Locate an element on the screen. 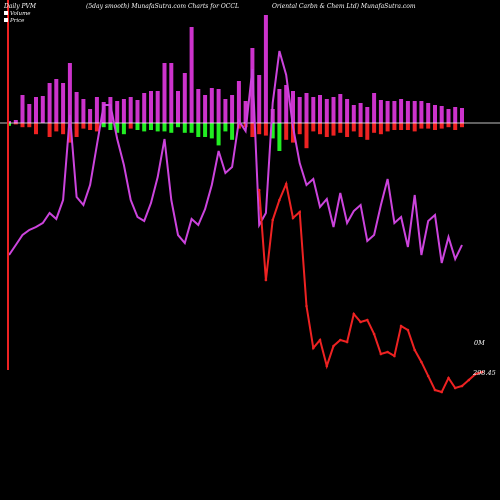  chart-corner-label: Daily PVM is located at coordinates (20, 6).